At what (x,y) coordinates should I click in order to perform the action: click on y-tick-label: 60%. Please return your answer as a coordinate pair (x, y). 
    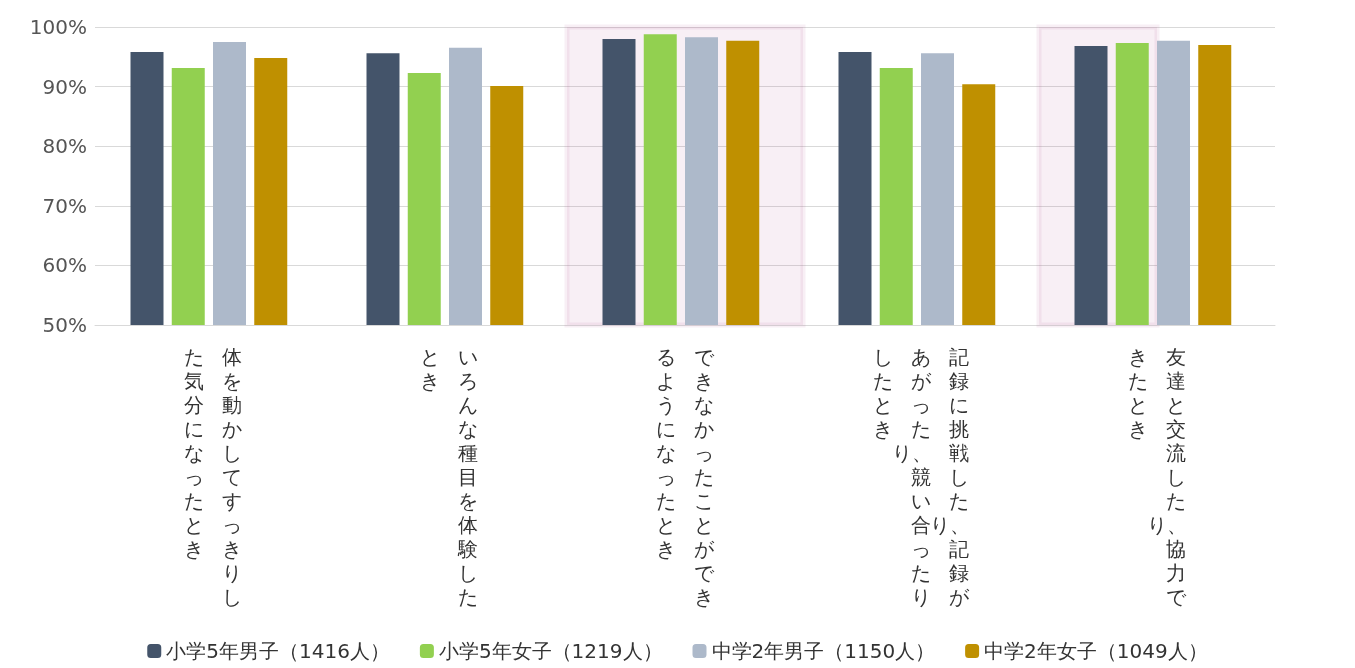
    Looking at the image, I should click on (64, 265).